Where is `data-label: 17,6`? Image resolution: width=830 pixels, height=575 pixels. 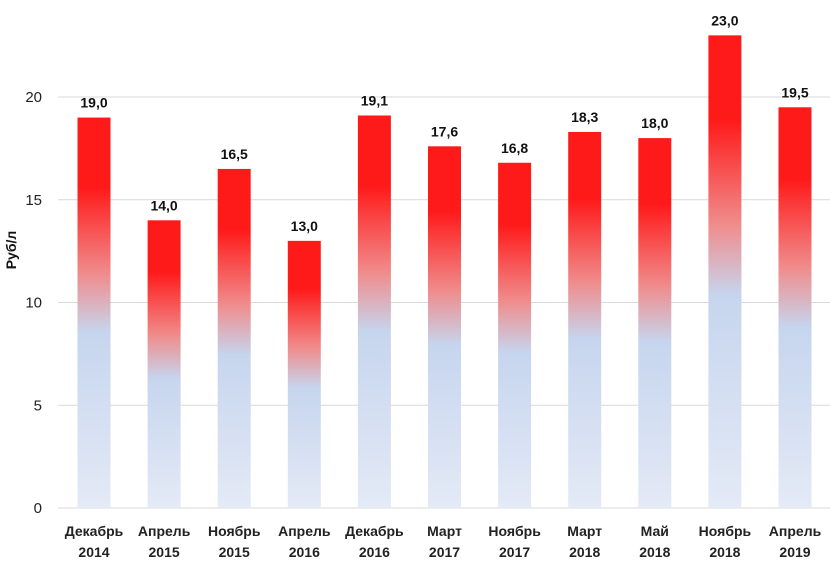
data-label: 17,6 is located at coordinates (444, 131).